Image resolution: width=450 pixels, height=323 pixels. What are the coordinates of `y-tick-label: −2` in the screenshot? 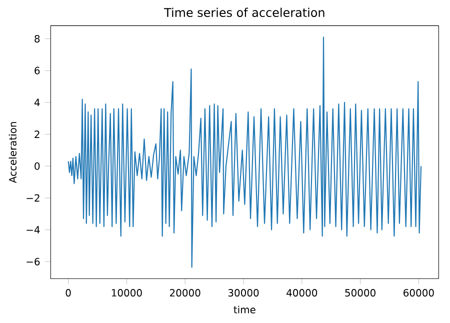 It's located at (33, 198).